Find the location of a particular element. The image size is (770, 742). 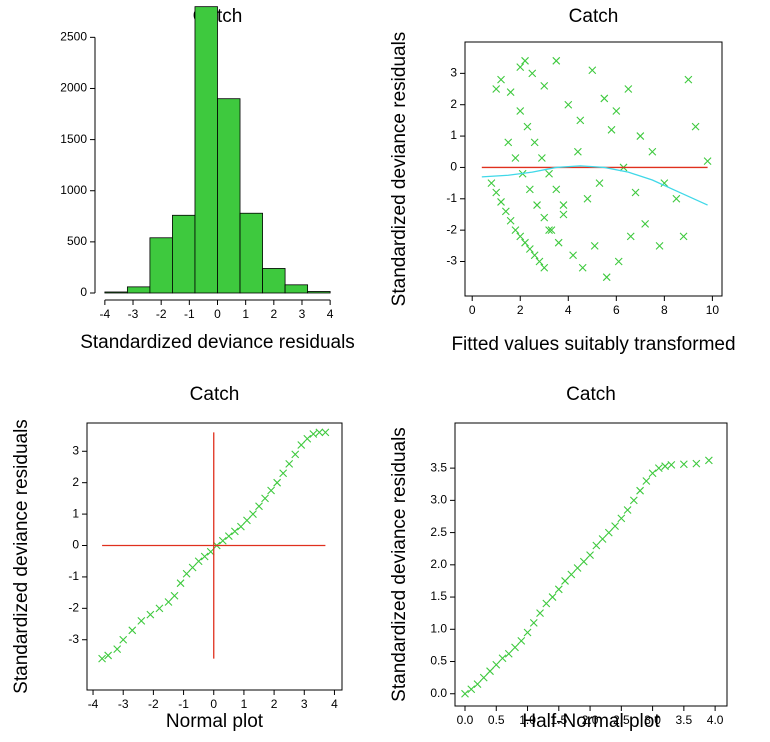

y-tick-label: 2 is located at coordinates (75, 482).